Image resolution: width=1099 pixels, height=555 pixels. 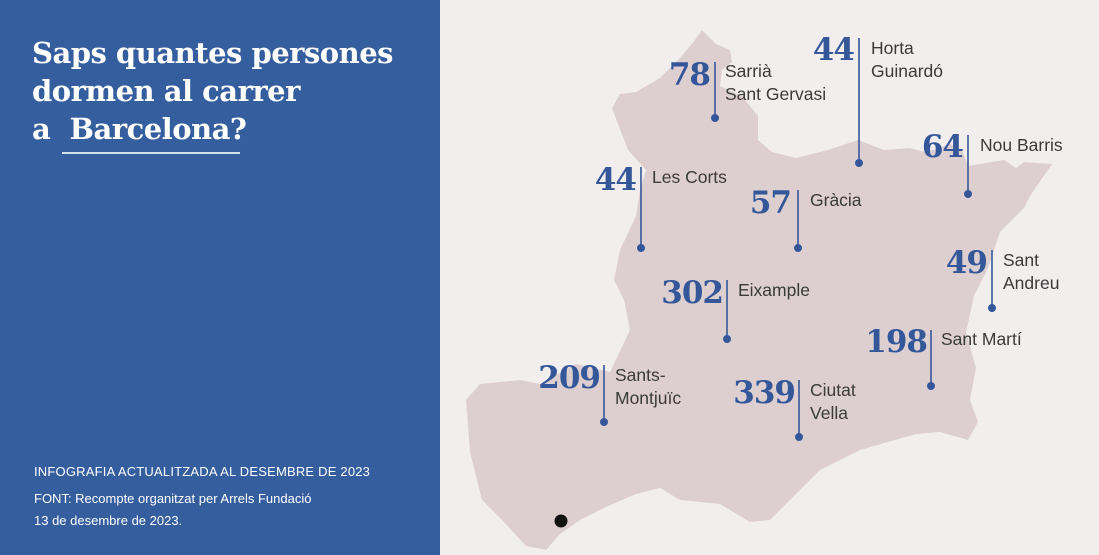 I want to click on district-name-line: Ciutat, so click(x=833, y=390).